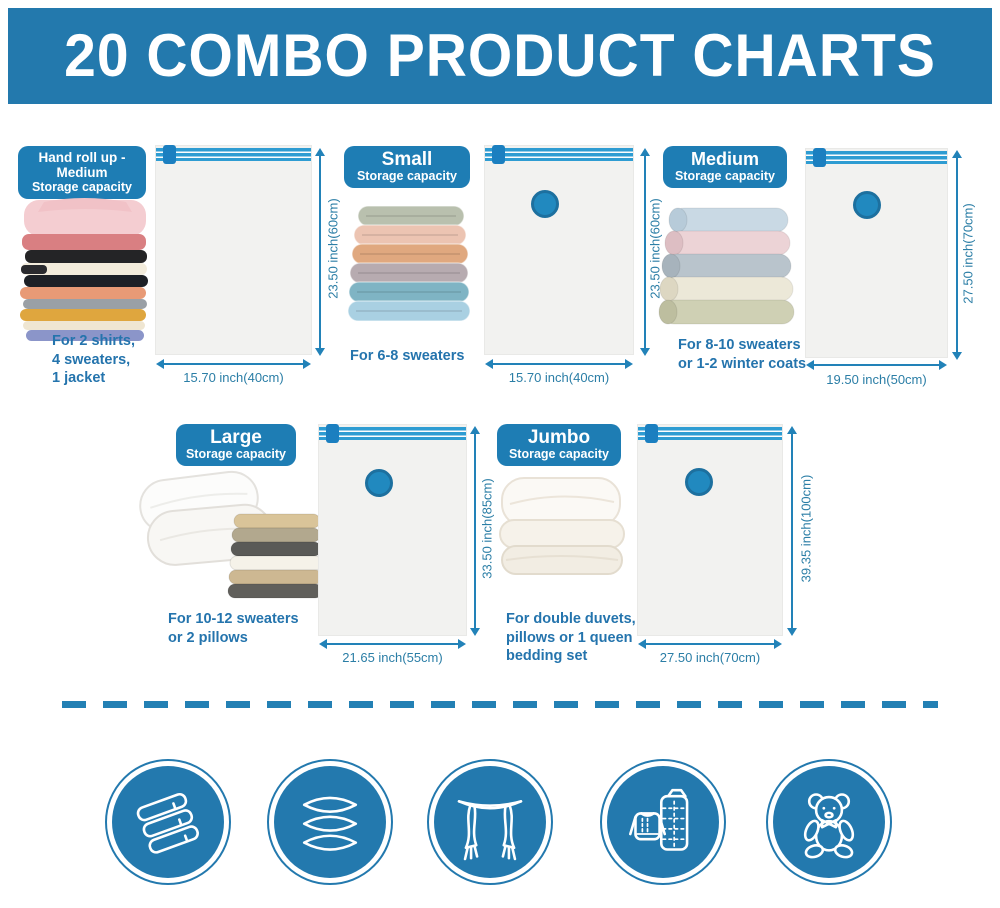 The height and width of the screenshot is (908, 1000). What do you see at coordinates (168, 822) in the screenshot?
I see `folded-blankets-icon` at bounding box center [168, 822].